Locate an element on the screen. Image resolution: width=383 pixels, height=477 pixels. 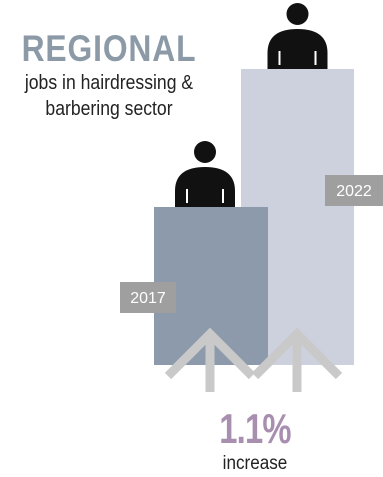
change-value: 1.1% is located at coordinates (255, 428).